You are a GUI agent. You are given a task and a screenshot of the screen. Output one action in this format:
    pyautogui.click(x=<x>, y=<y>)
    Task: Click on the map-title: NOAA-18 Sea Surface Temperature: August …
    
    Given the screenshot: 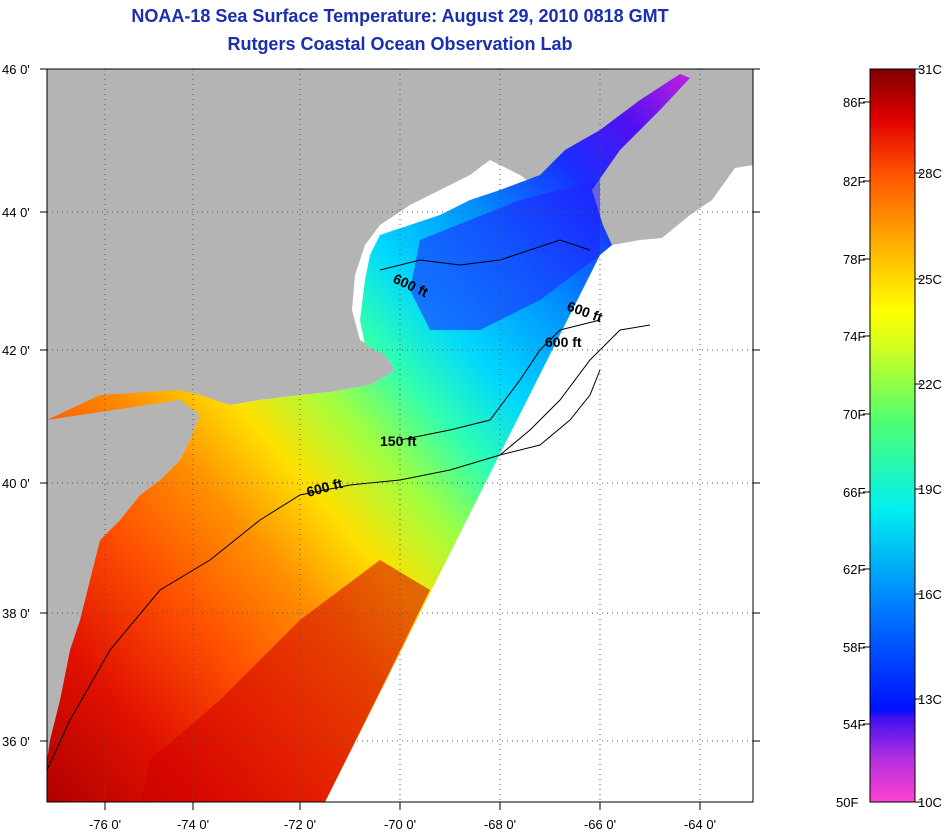 What is the action you would take?
    pyautogui.click(x=400, y=16)
    